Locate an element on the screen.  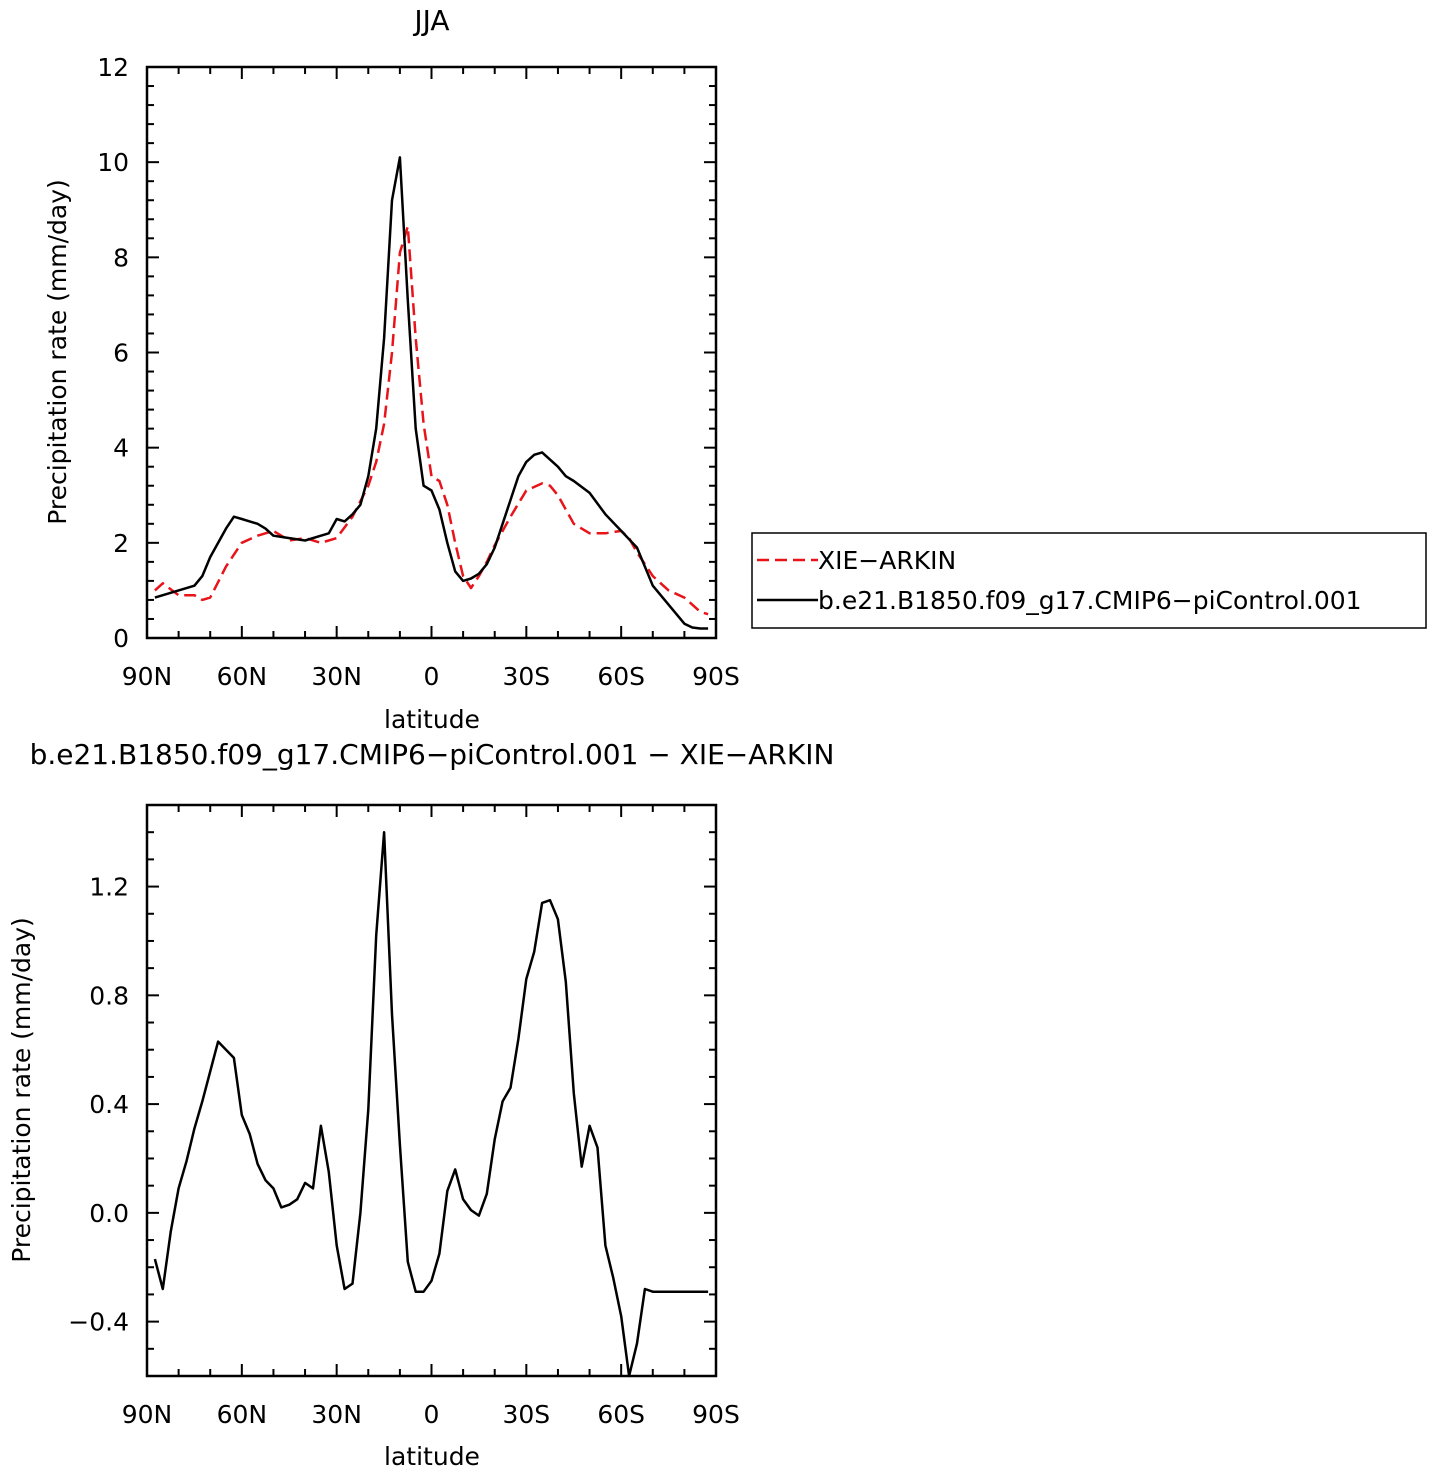
top-x-axis-label: latitude is located at coordinates (432, 719).